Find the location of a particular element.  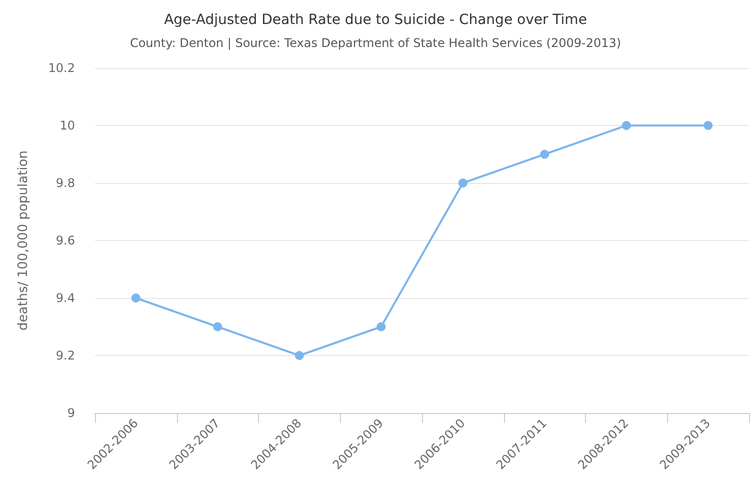

chart-subtitle: County: Denton | Source: Texas Department of State Health Services (2009-2013) is located at coordinates (376, 43).